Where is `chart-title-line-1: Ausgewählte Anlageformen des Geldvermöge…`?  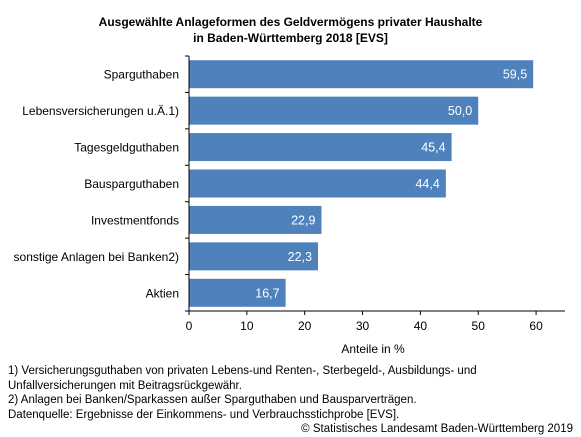
chart-title-line-1: Ausgewählte Anlageformen des Geldvermöge… is located at coordinates (290, 22).